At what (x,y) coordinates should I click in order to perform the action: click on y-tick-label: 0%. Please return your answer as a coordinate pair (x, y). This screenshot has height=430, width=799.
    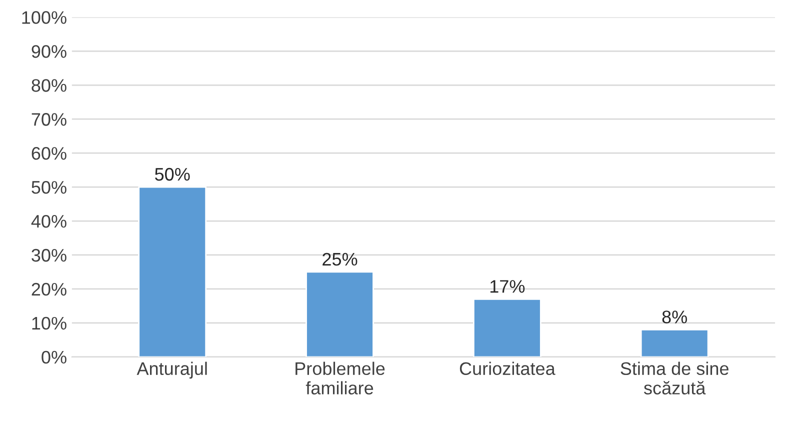
    Looking at the image, I should click on (54, 357).